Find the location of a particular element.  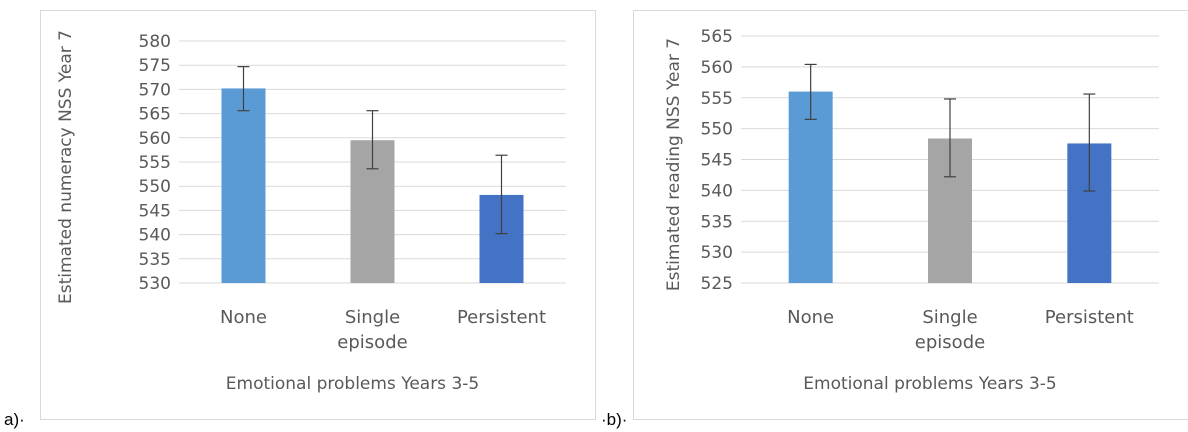

reading-y-tick-label: 540 is located at coordinates (717, 191).